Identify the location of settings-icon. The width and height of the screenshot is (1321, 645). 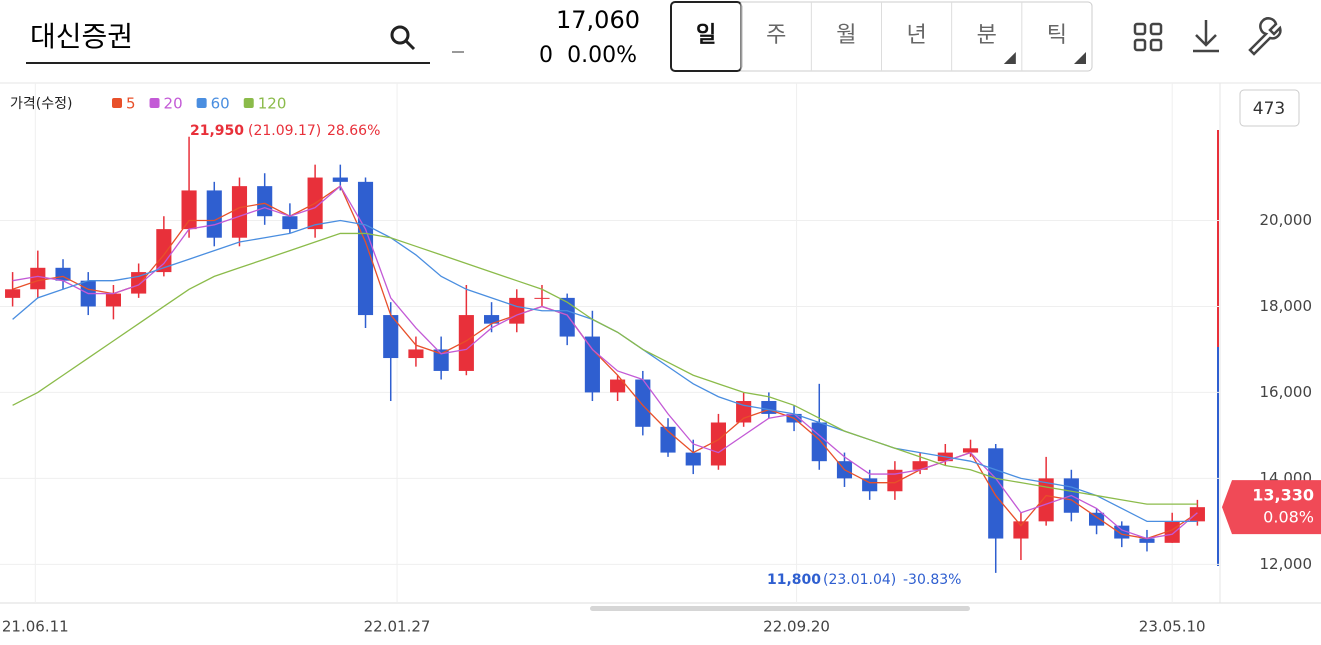
(1265, 36).